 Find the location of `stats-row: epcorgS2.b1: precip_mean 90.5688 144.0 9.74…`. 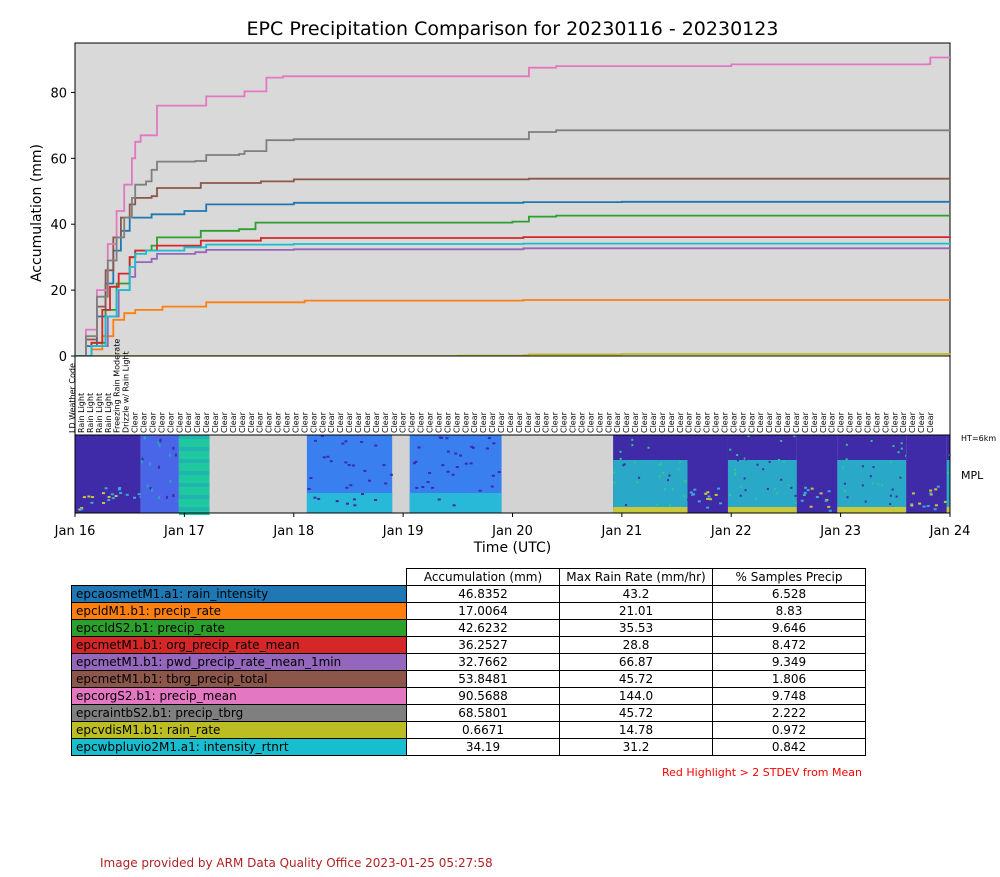

stats-row: epcorgS2.b1: precip_mean 90.5688 144.0 9.74… is located at coordinates (468, 696).